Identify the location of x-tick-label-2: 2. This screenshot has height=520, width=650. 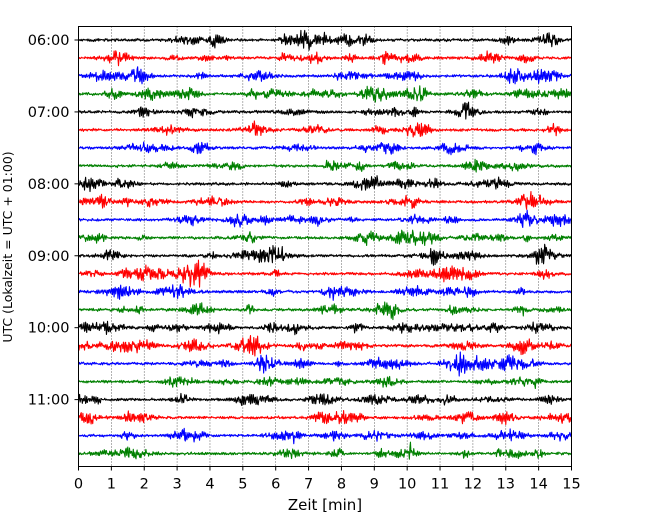
(144, 485).